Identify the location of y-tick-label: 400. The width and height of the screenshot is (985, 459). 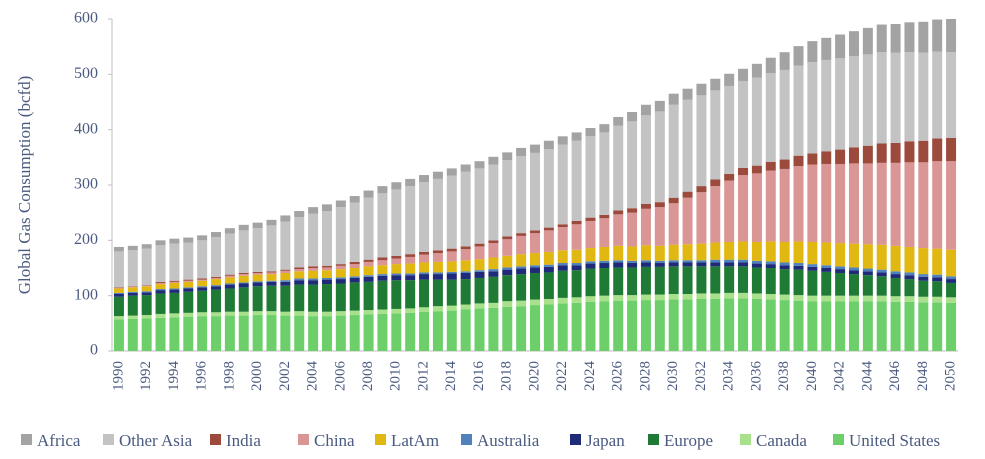
(86, 128).